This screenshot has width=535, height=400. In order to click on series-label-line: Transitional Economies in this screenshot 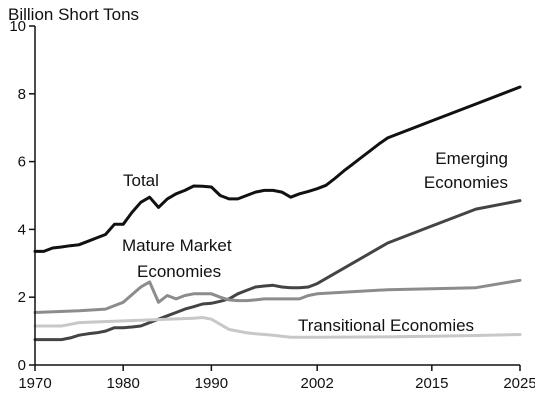, I will do `click(386, 325)`.